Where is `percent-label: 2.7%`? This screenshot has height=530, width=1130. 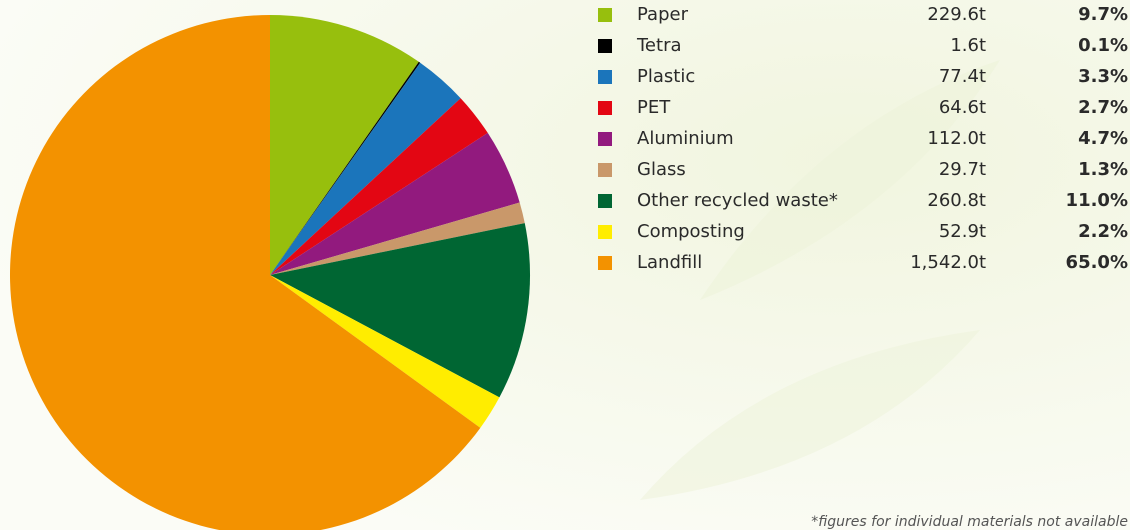 percent-label: 2.7% is located at coordinates (1103, 107).